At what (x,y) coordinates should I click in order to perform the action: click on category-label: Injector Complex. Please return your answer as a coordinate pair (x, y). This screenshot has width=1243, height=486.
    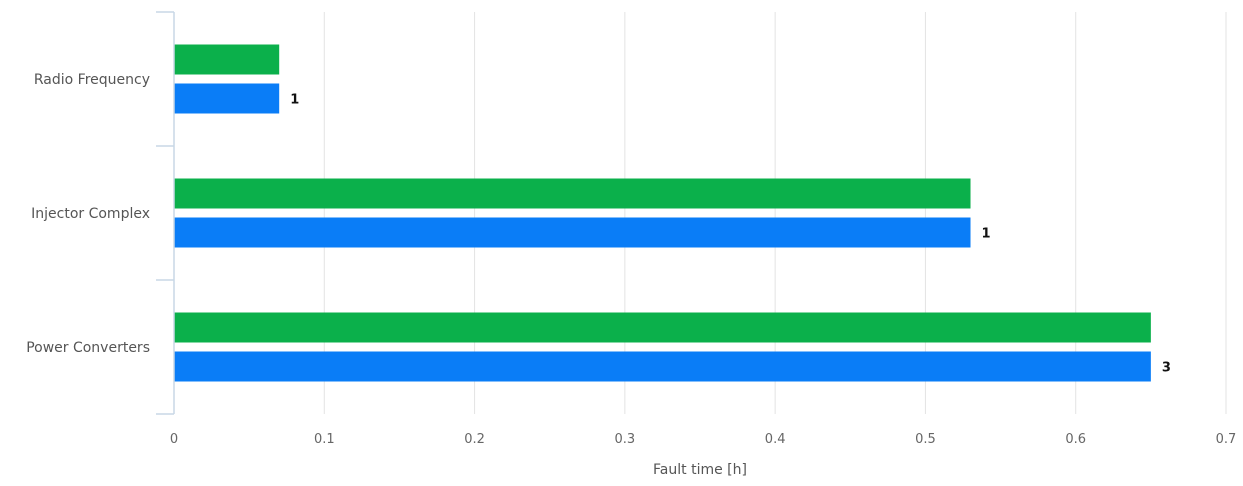
    Looking at the image, I should click on (90, 214).